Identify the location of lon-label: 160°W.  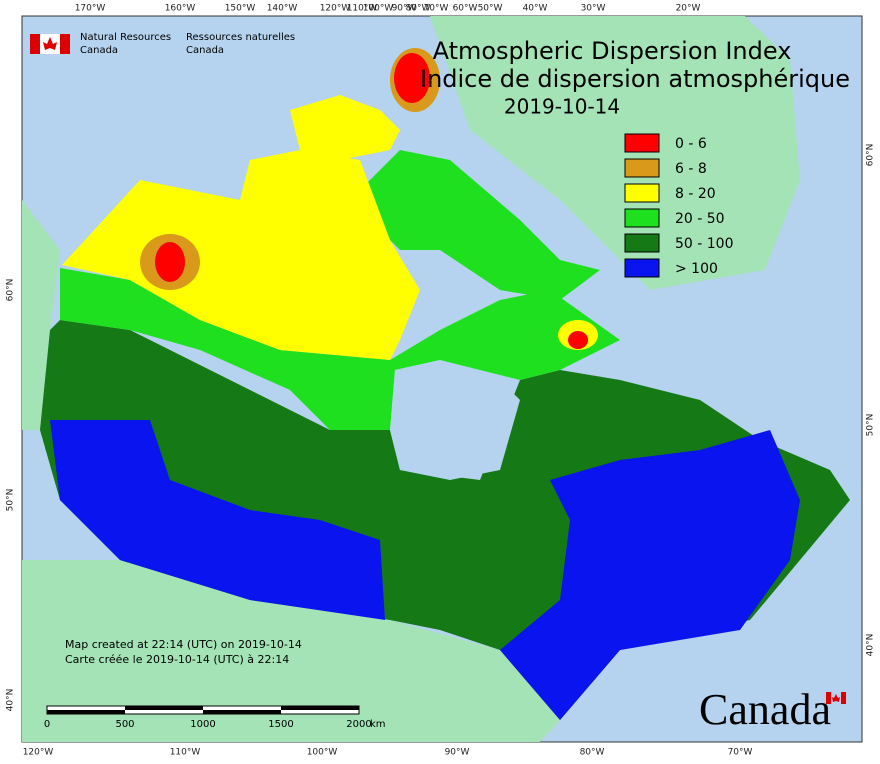
(180, 9).